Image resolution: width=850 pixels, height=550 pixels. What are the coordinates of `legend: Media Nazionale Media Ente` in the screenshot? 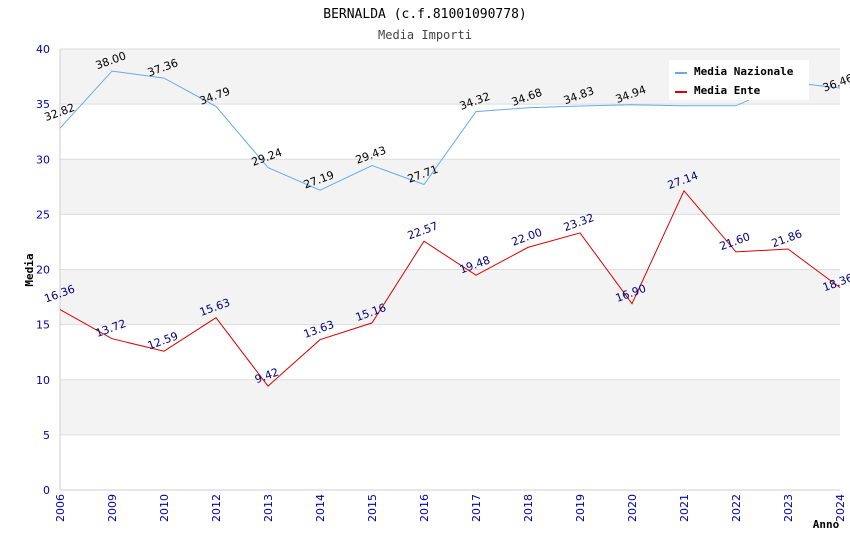 It's located at (739, 80).